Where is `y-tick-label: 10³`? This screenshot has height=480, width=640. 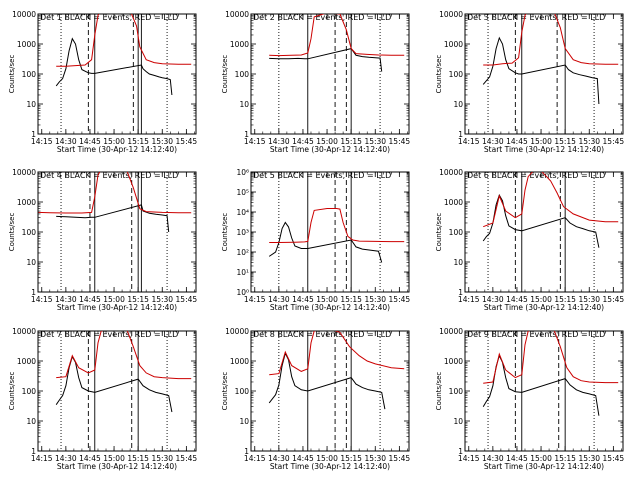
y-tick-label: 10³ is located at coordinates (242, 232).